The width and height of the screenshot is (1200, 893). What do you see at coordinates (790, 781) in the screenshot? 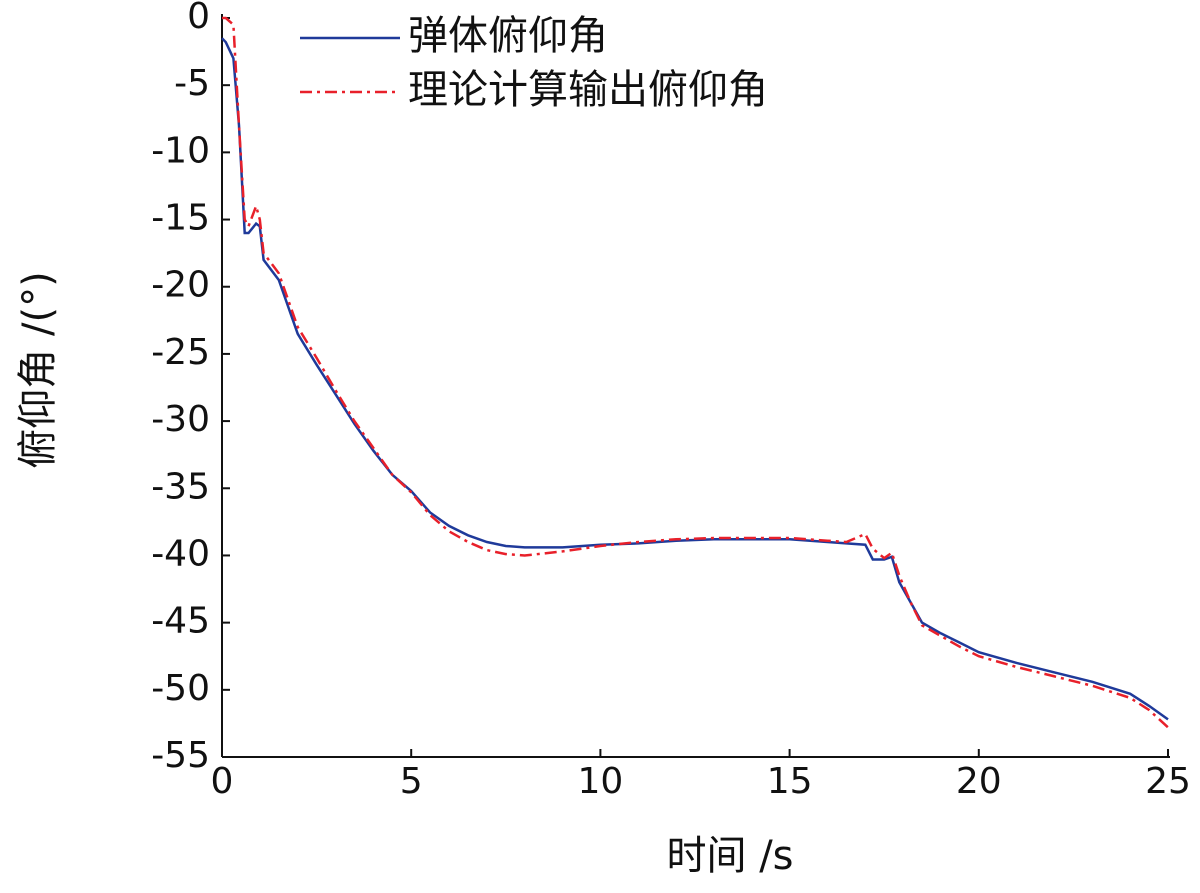
I see `x-tick-label: 15` at bounding box center [790, 781].